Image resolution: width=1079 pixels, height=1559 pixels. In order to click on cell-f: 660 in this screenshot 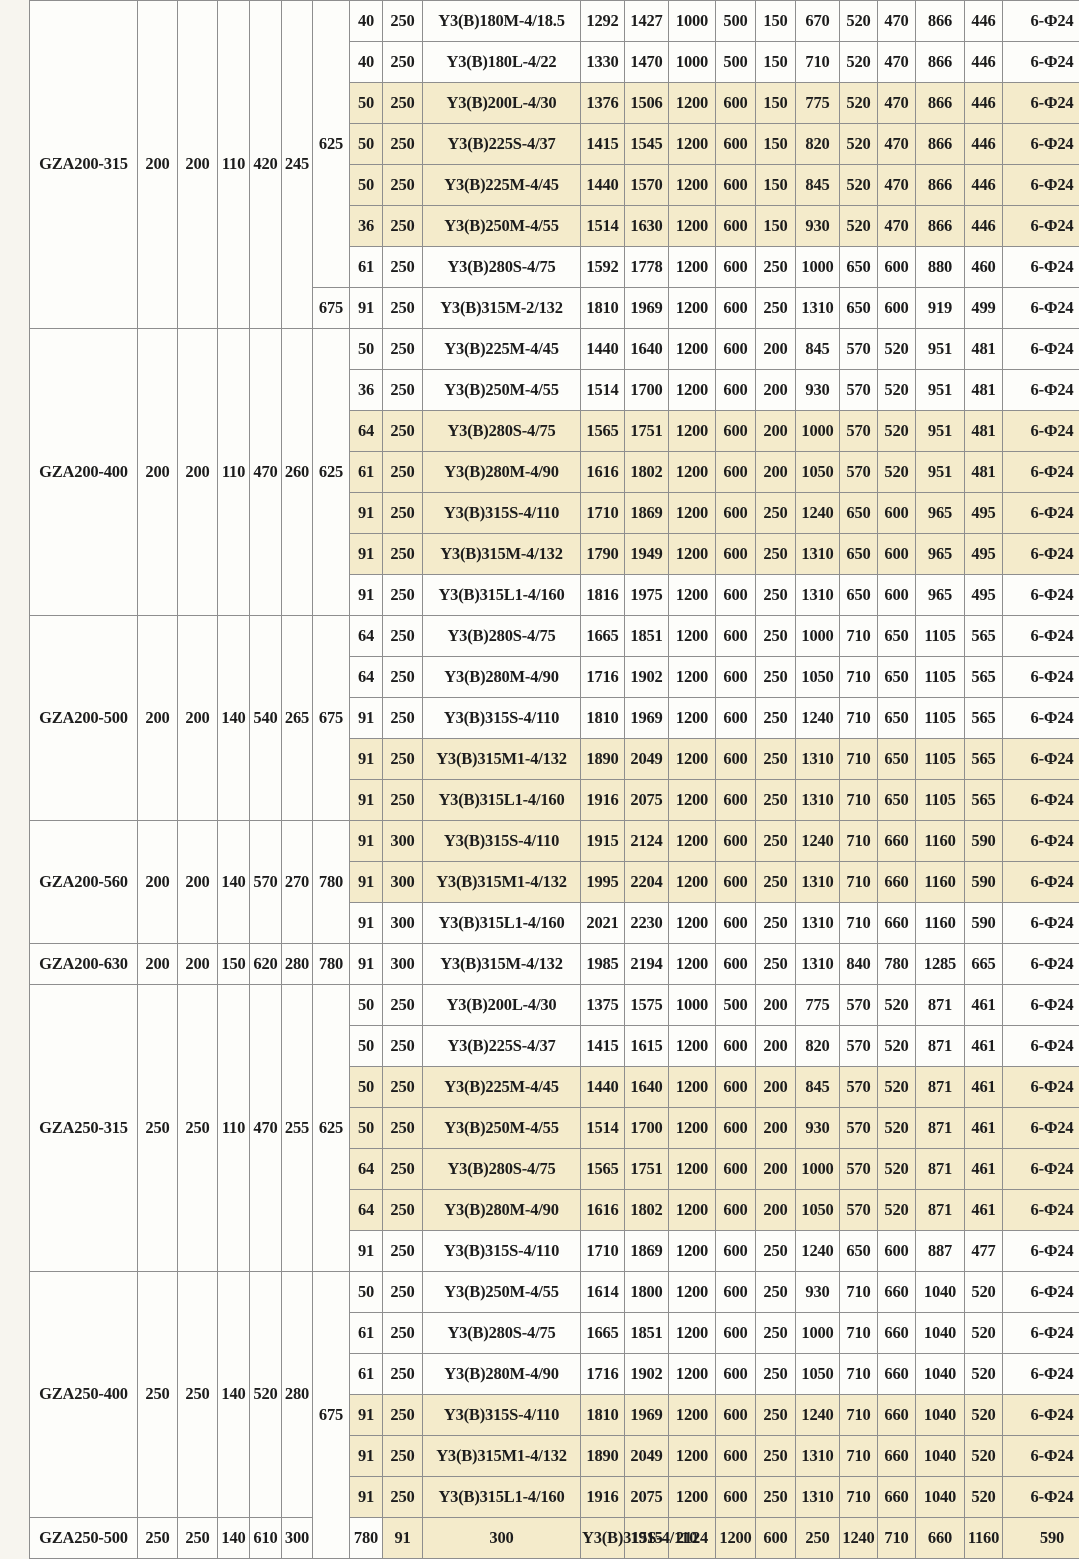, I will do `click(897, 1456)`.